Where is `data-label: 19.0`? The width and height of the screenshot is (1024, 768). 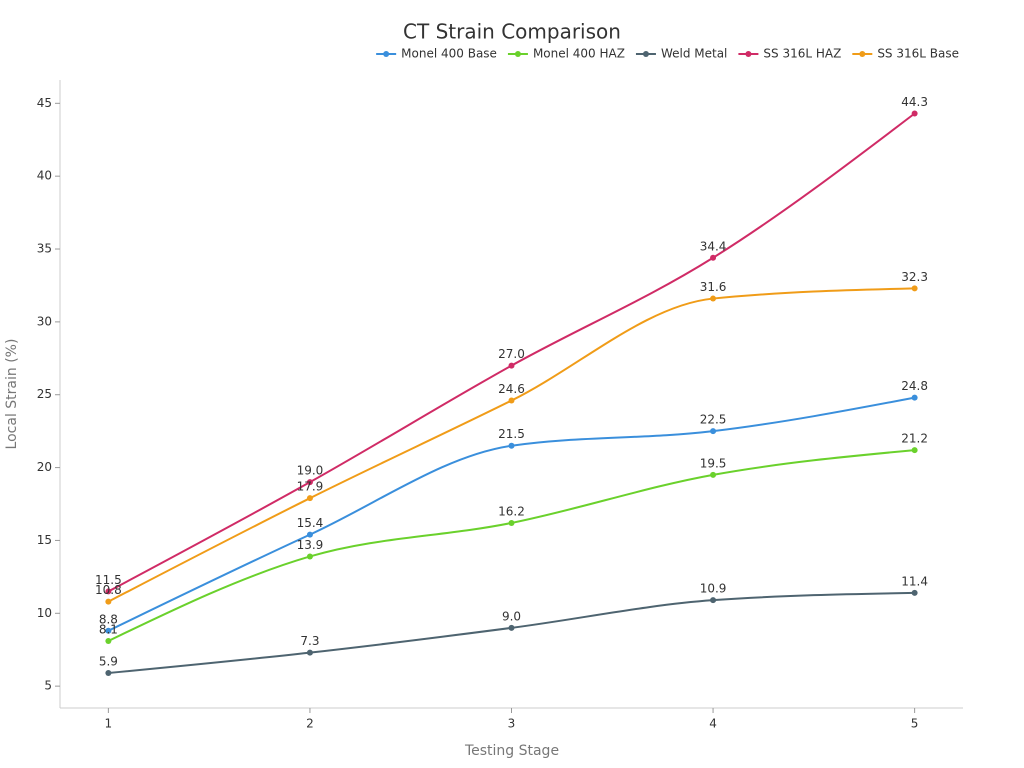
data-label: 19.0 is located at coordinates (310, 471).